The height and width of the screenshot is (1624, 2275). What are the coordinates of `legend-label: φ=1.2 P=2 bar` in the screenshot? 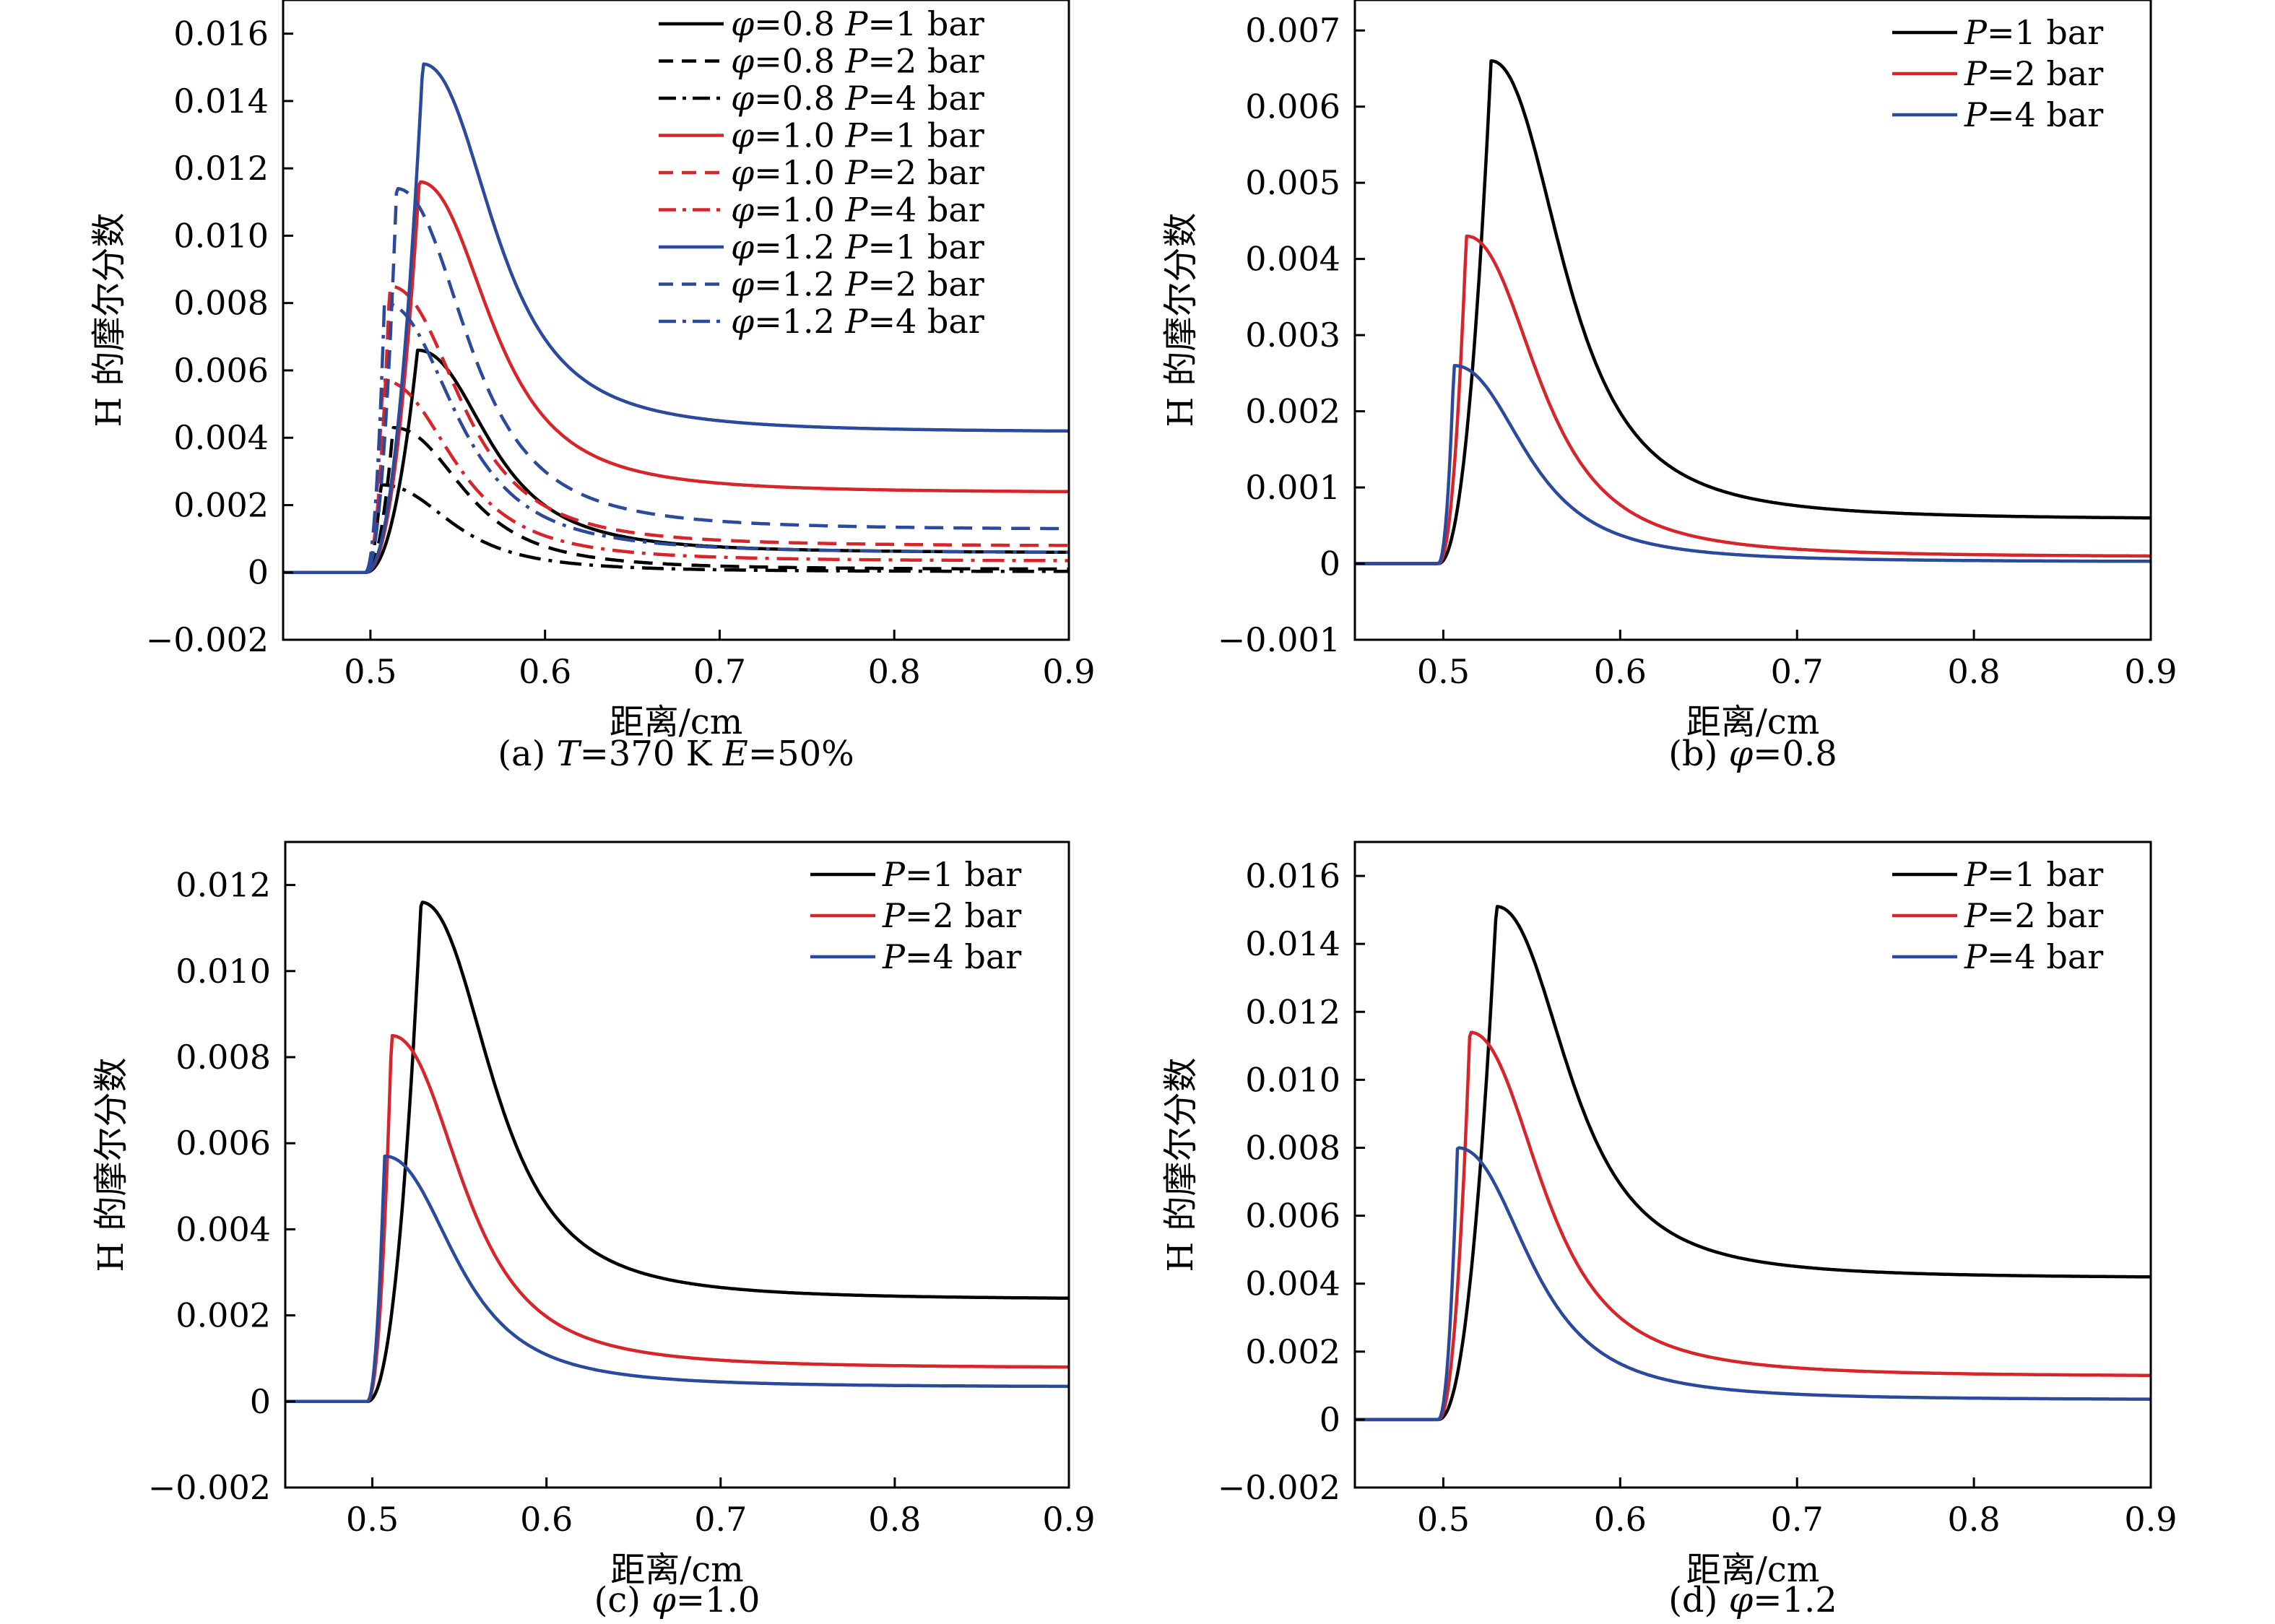 It's located at (857, 284).